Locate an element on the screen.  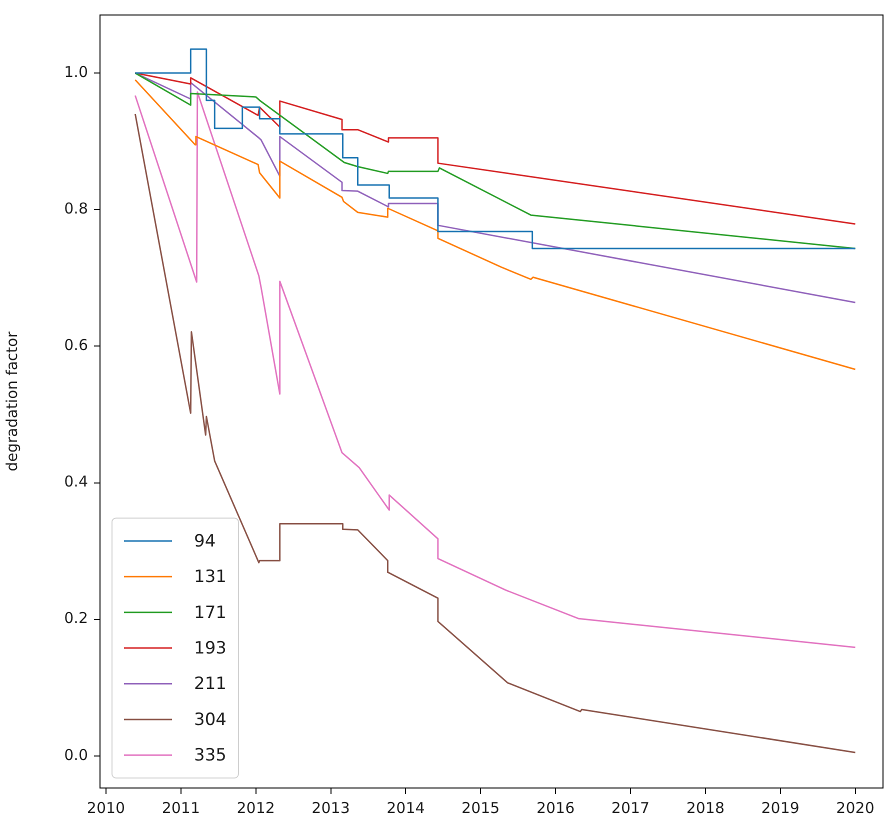
x-tick-label: 2019 is located at coordinates (780, 807).